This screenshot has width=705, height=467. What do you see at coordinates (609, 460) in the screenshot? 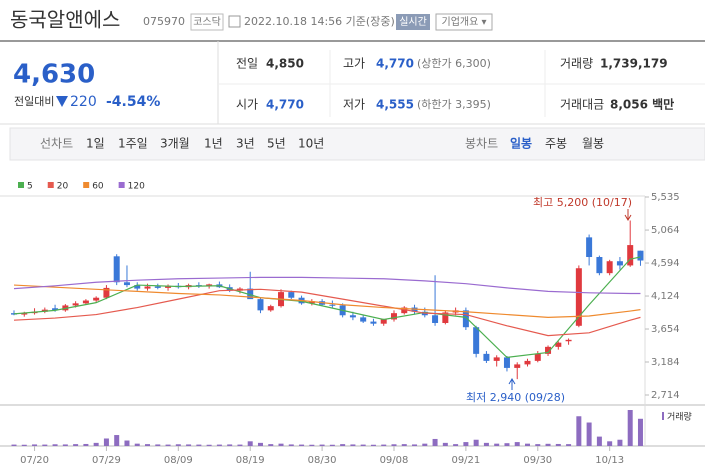
I see `x-tick-label: 10/13` at bounding box center [609, 460].